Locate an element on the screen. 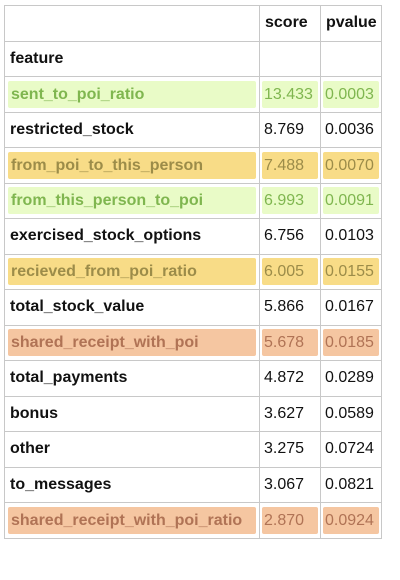 Image resolution: width=400 pixels, height=580 pixels. feature-cell: shared_receipt_with_poi_ratio is located at coordinates (132, 520).